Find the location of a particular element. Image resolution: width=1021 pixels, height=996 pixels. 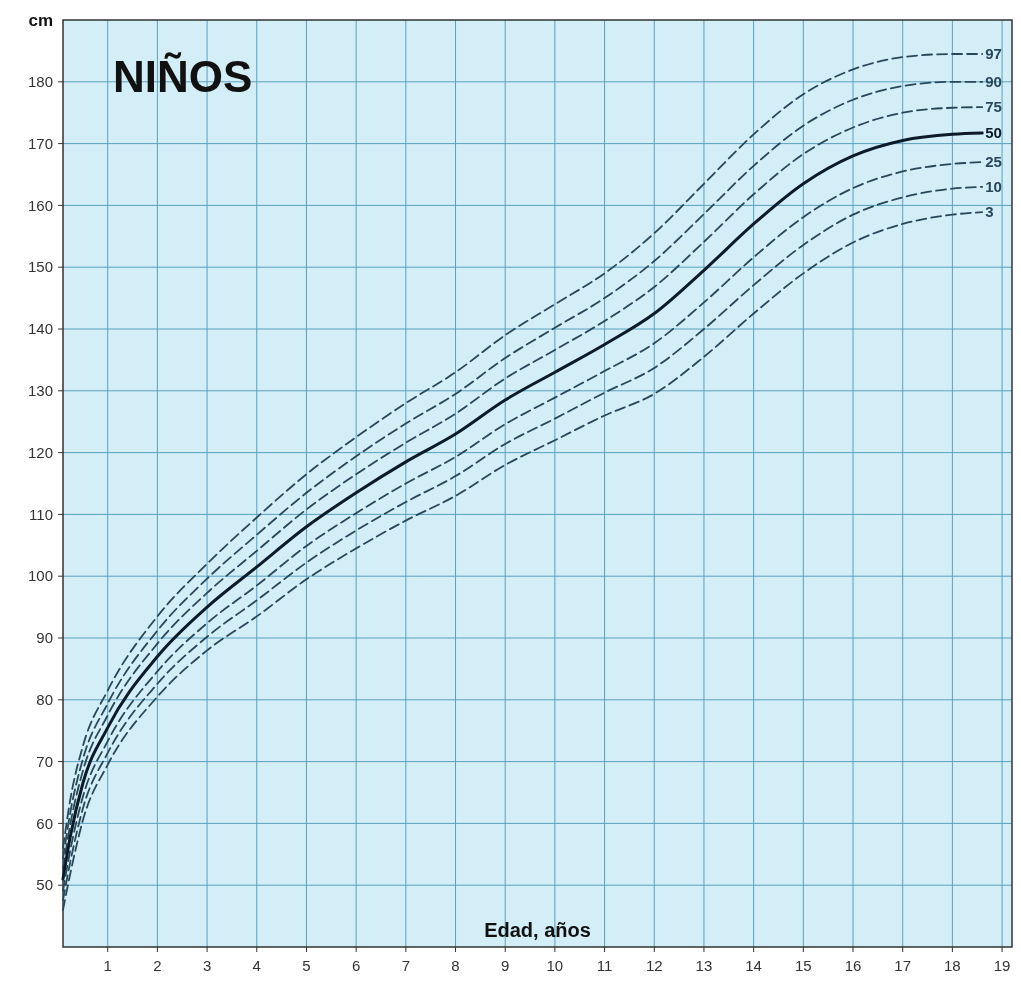

y-axis-title: cm is located at coordinates (40, 20).